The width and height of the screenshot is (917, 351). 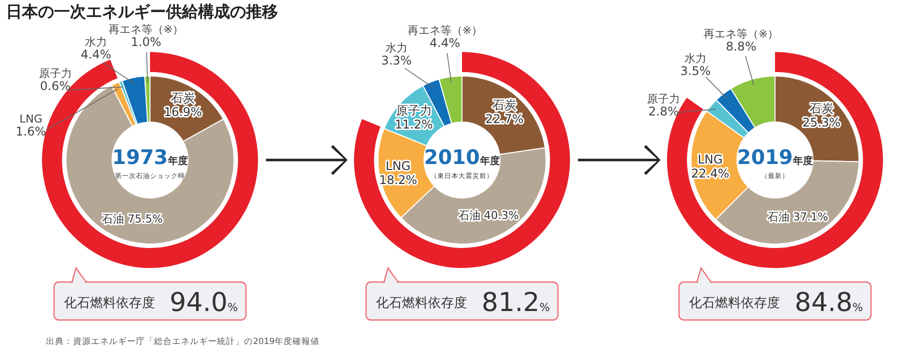 What do you see at coordinates (775, 157) in the screenshot?
I see `text: 2019年度` at bounding box center [775, 157].